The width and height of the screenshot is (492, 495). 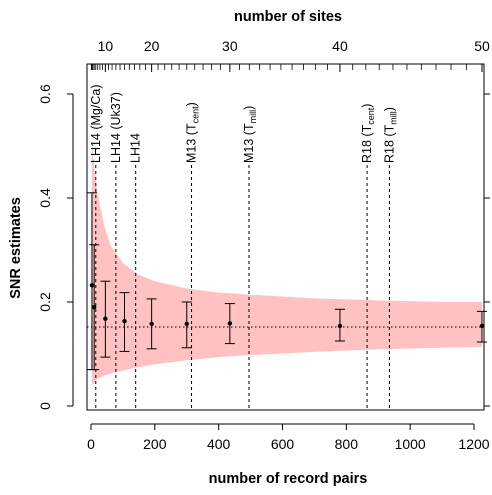 What do you see at coordinates (155, 444) in the screenshot?
I see `x-tick-label: 200` at bounding box center [155, 444].